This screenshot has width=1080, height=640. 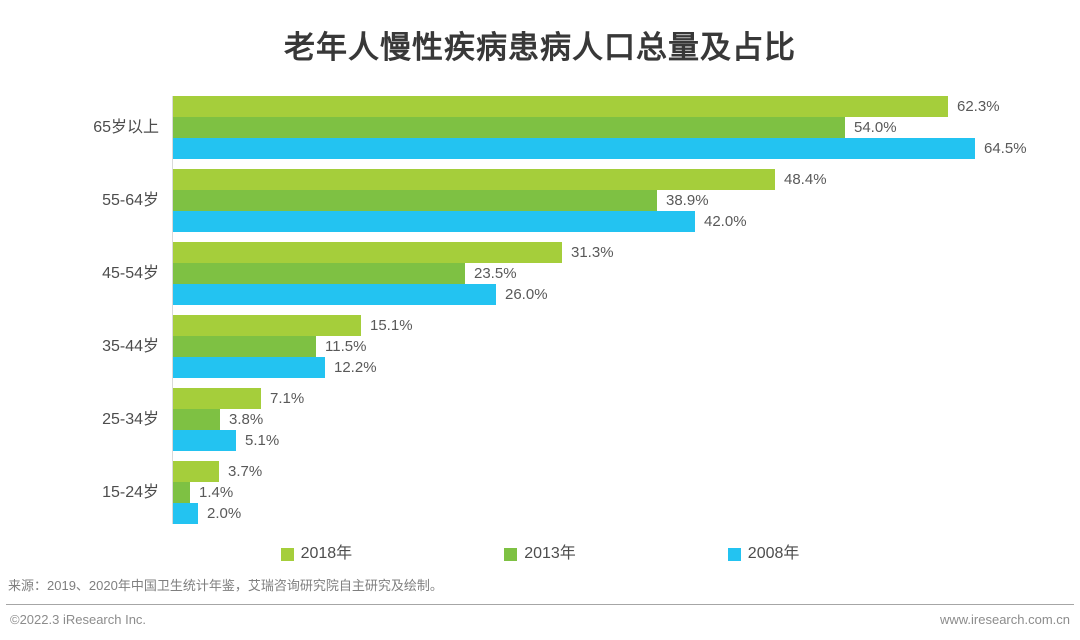 I want to click on bar-row: 48.4%, so click(x=613, y=179).